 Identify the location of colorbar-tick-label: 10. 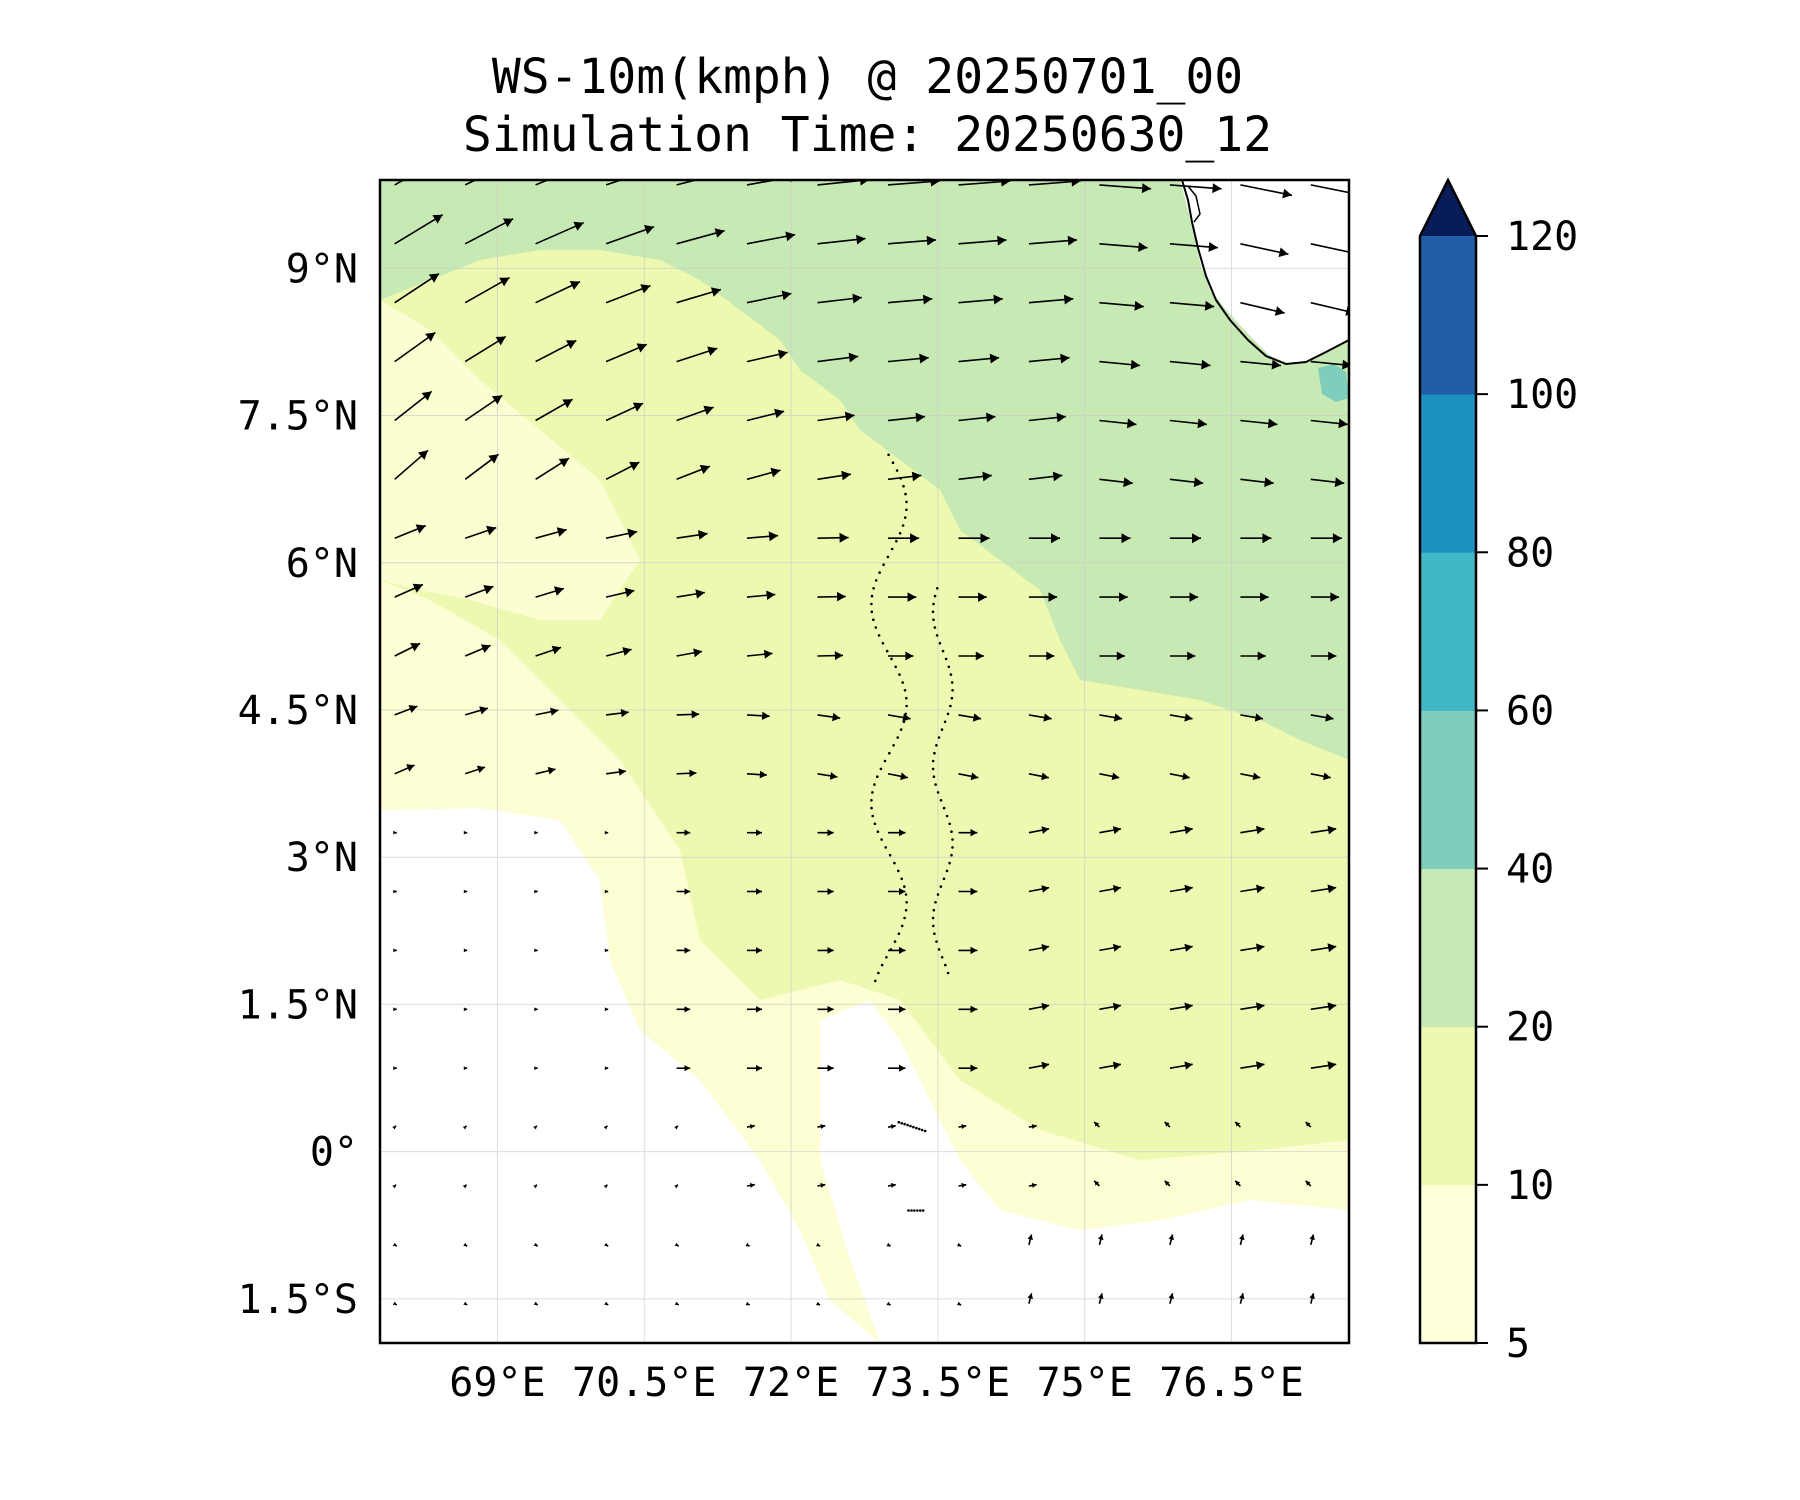
(1530, 1186).